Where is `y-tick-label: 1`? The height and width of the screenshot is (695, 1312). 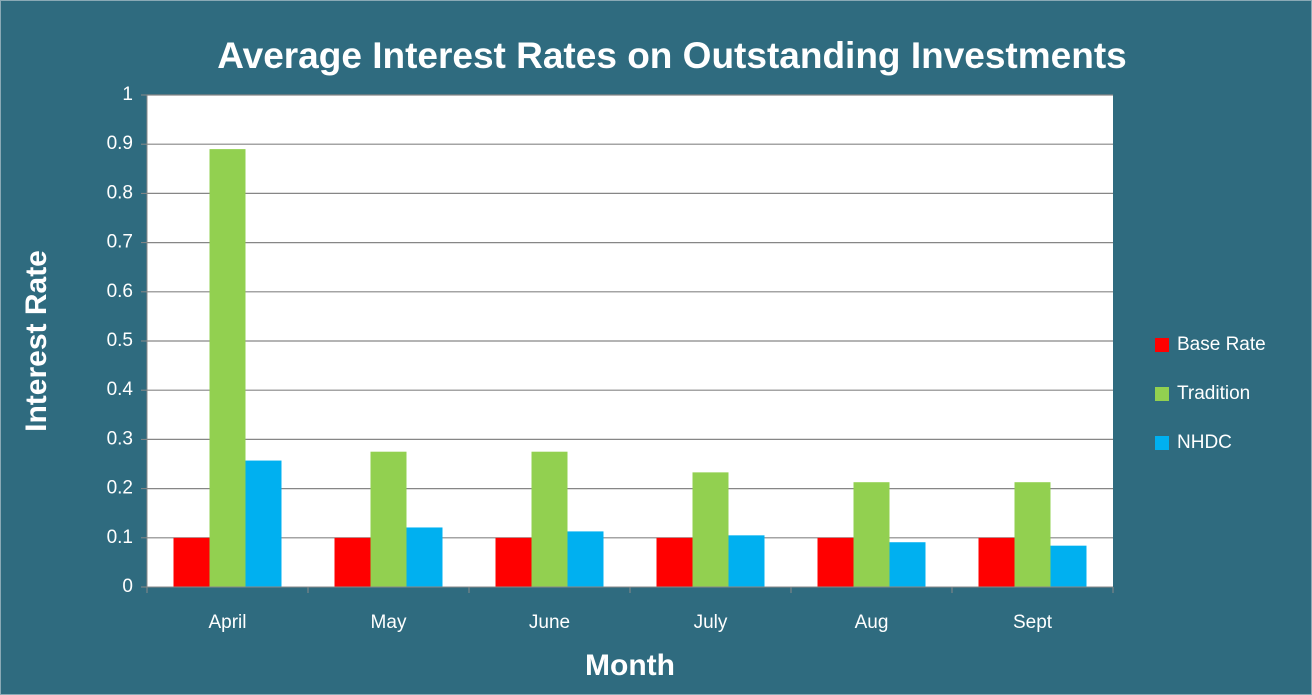
y-tick-label: 1 is located at coordinates (127, 94).